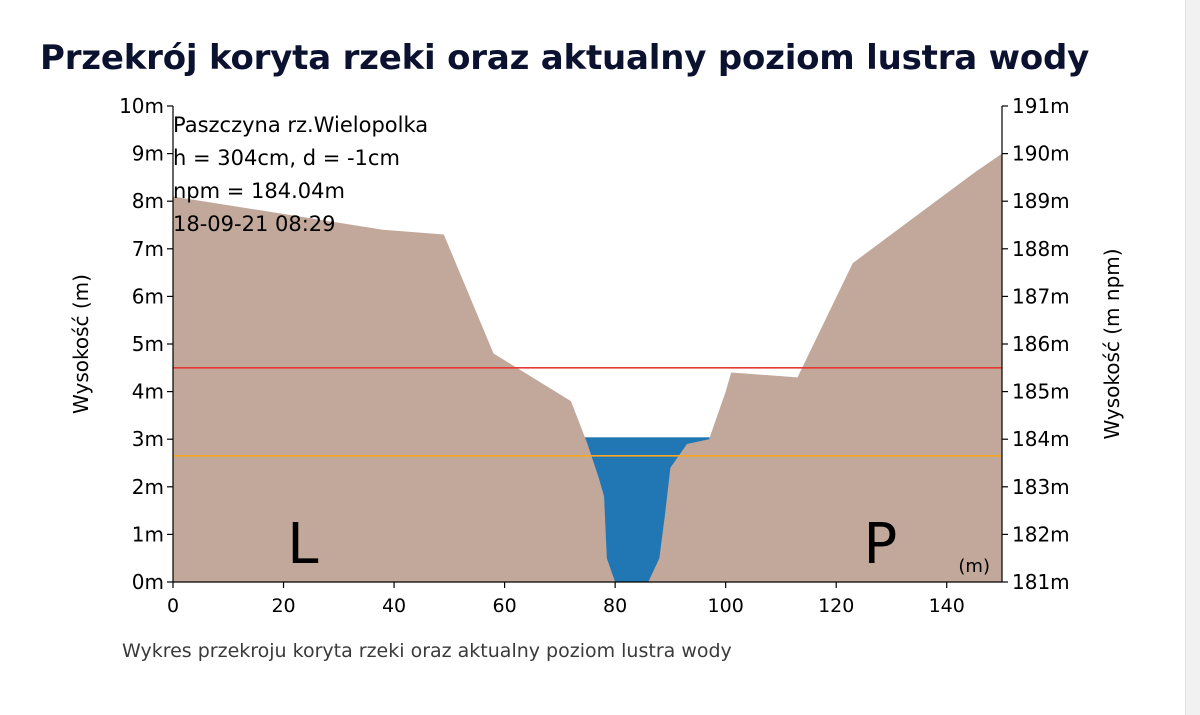 The image size is (1200, 715). I want to click on x-tick-label: 20, so click(283, 606).